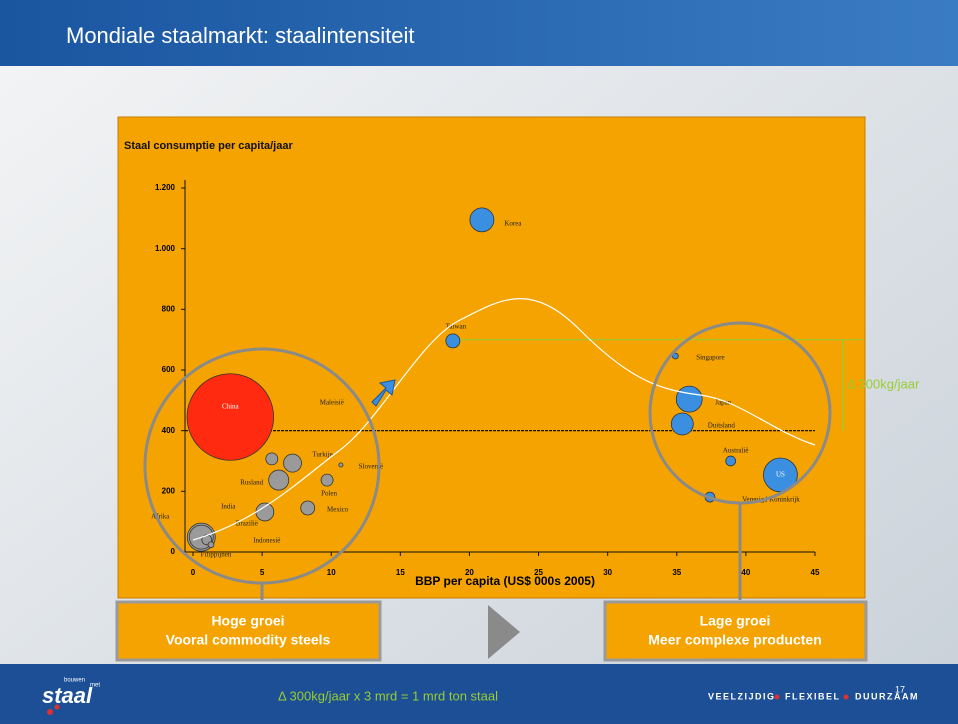 This screenshot has height=724, width=958. Describe the element at coordinates (208, 146) in the screenshot. I see `chart-title: Staal consumptie per capita/jaar` at that location.